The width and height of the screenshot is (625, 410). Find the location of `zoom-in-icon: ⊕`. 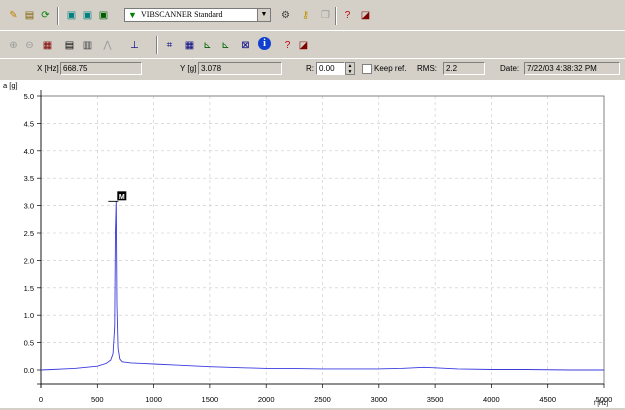

zoom-in-icon: ⊕ is located at coordinates (13, 45).